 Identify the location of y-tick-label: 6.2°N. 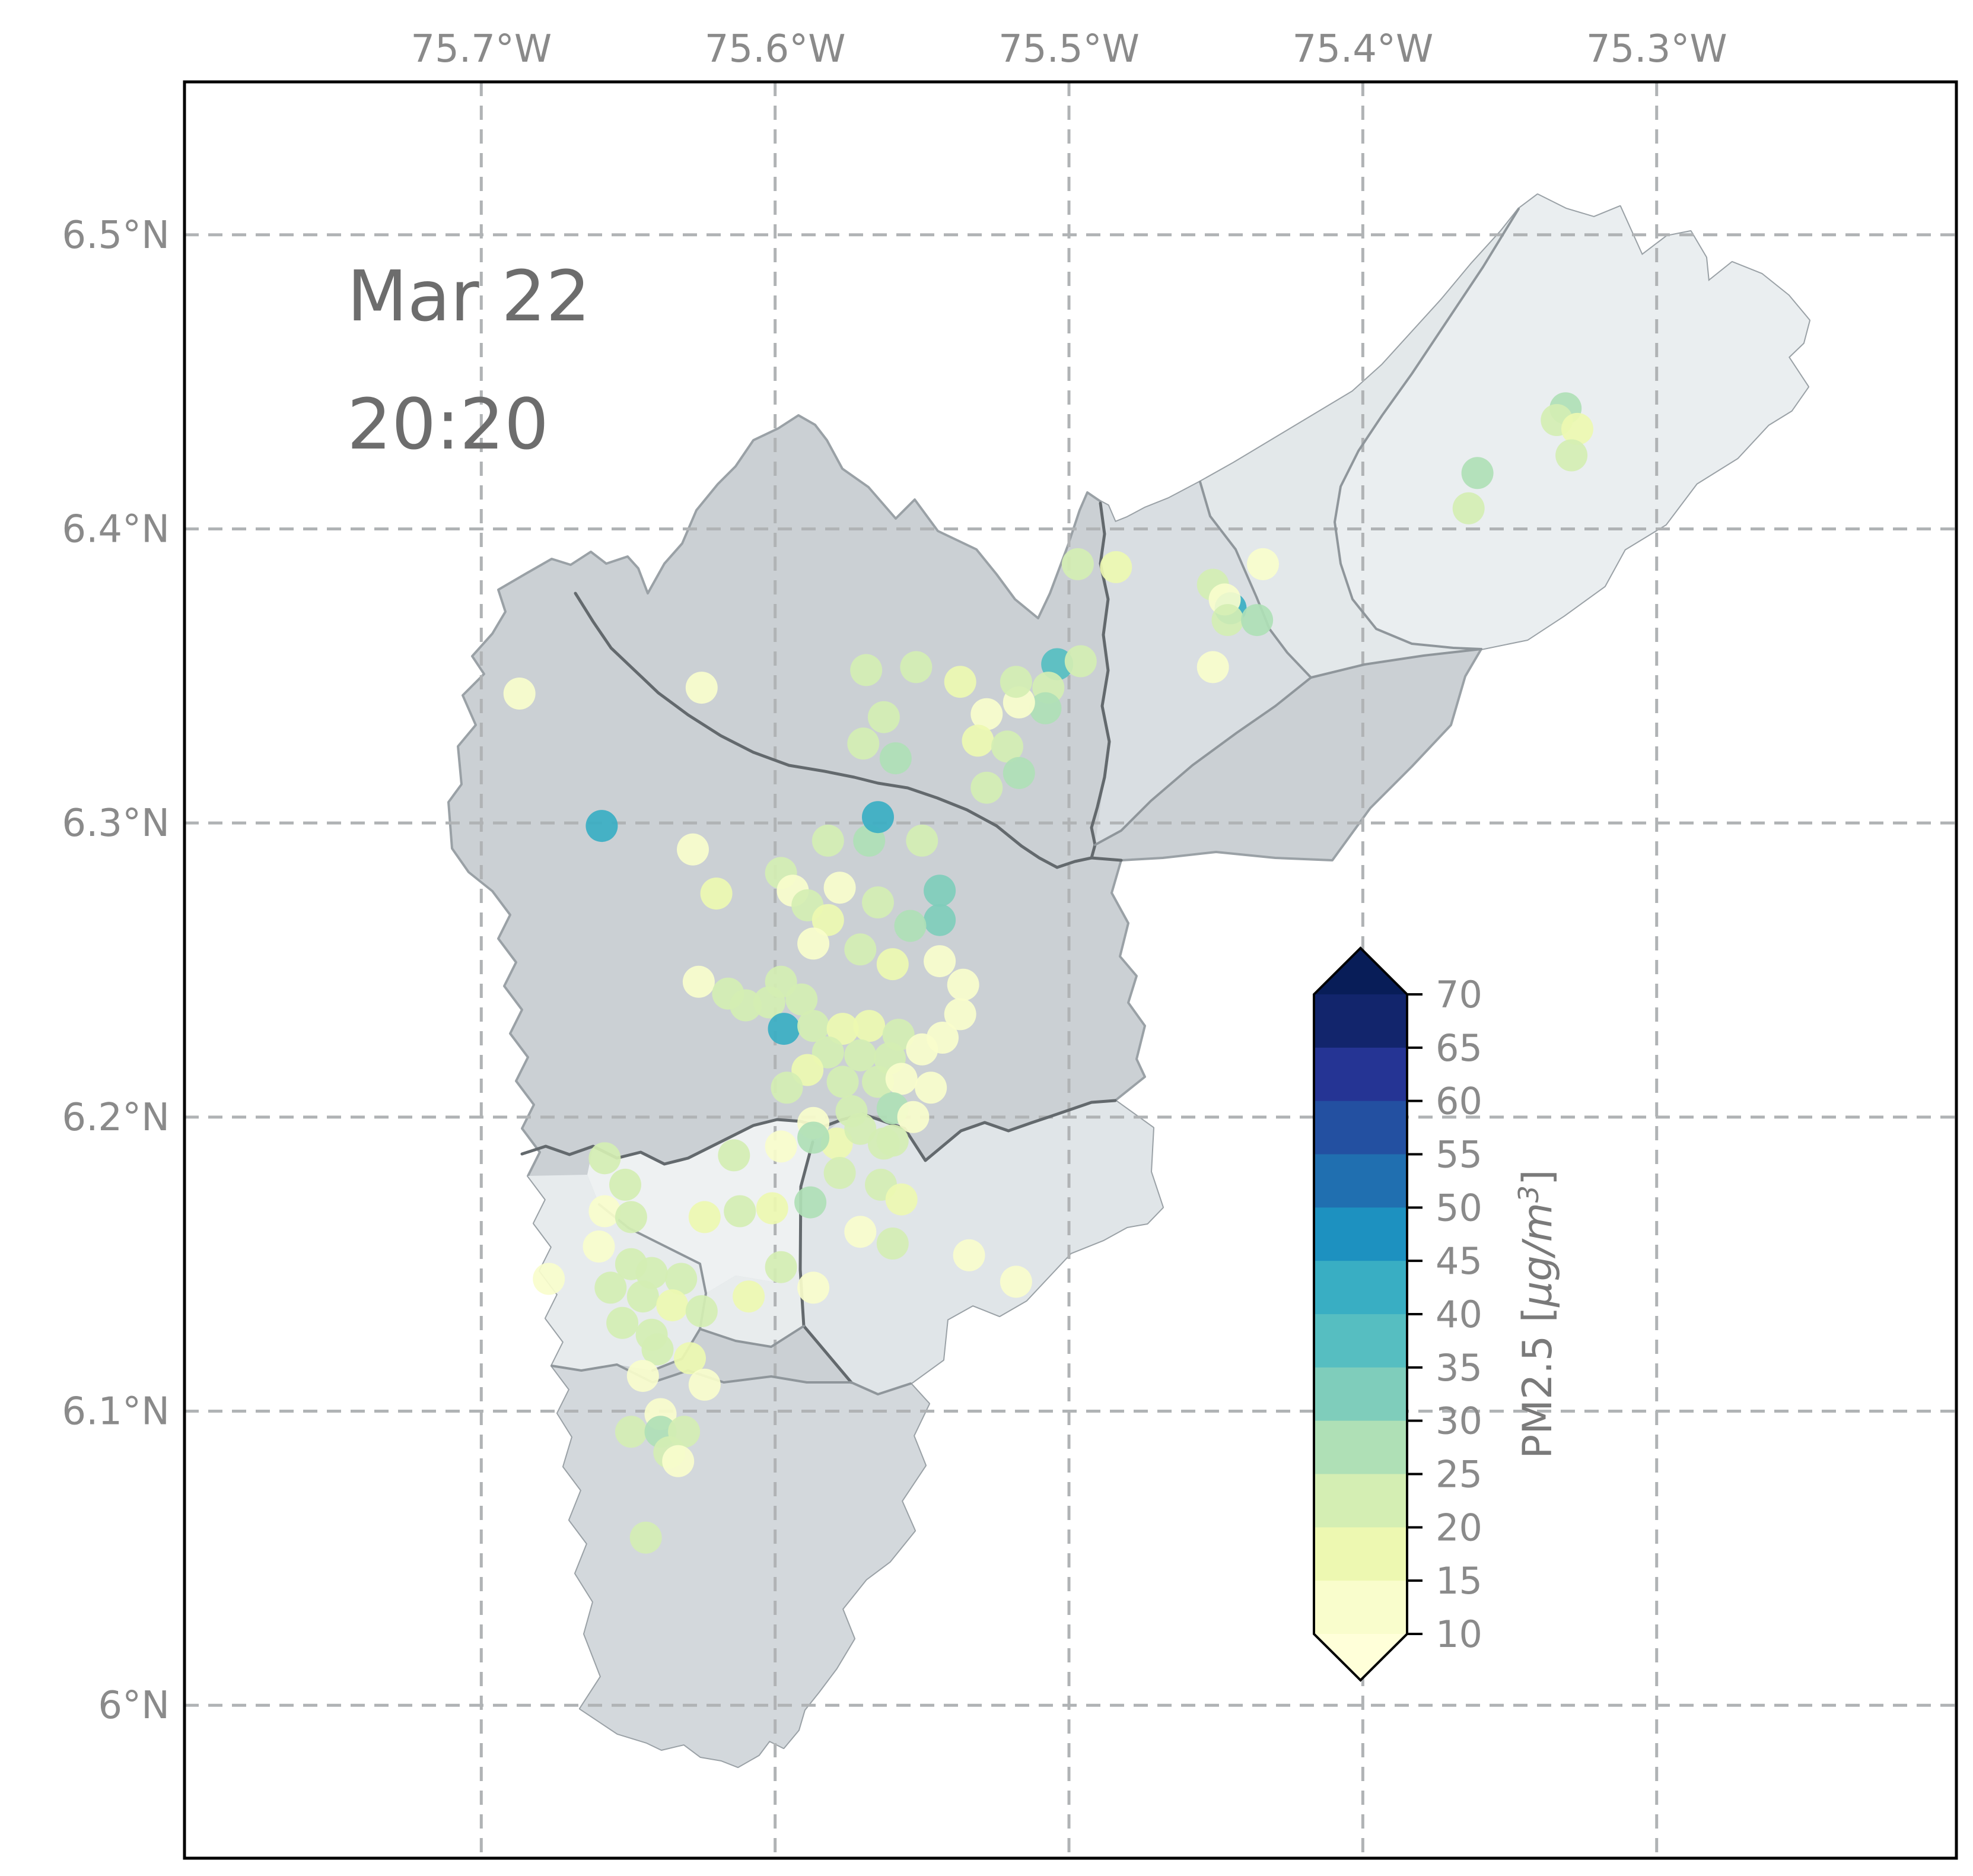
(116, 1118).